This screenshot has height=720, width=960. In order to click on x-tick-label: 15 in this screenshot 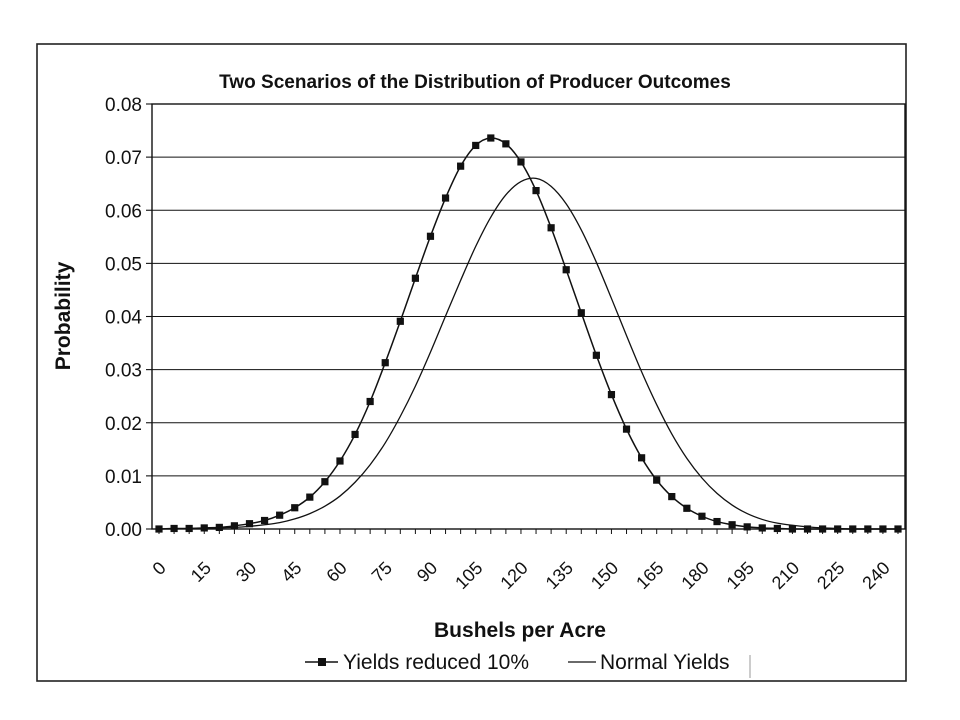, I will do `click(201, 572)`.